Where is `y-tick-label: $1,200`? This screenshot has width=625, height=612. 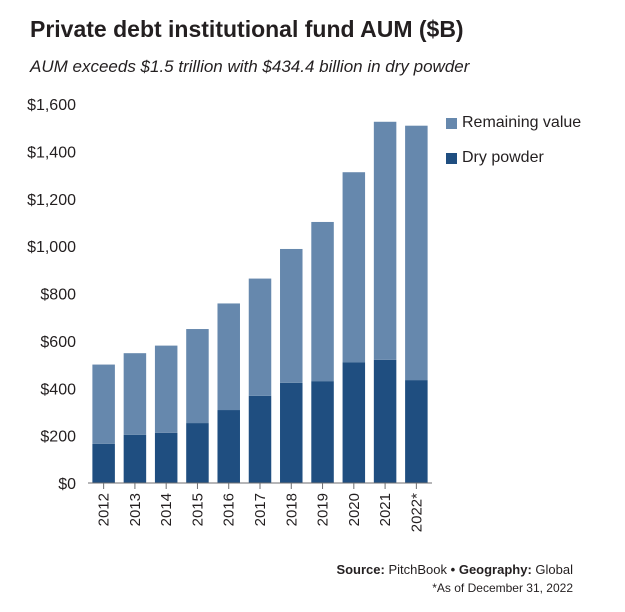 y-tick-label: $1,200 is located at coordinates (51, 200).